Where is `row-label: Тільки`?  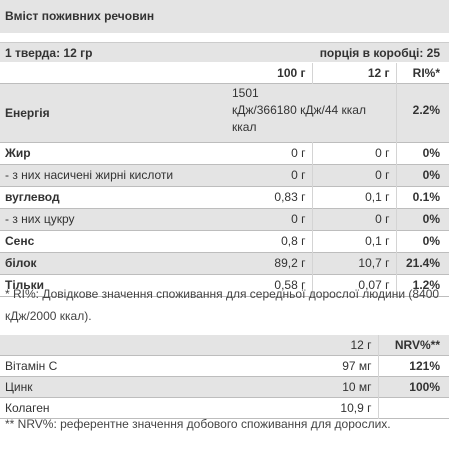 row-label: Тільки is located at coordinates (25, 285).